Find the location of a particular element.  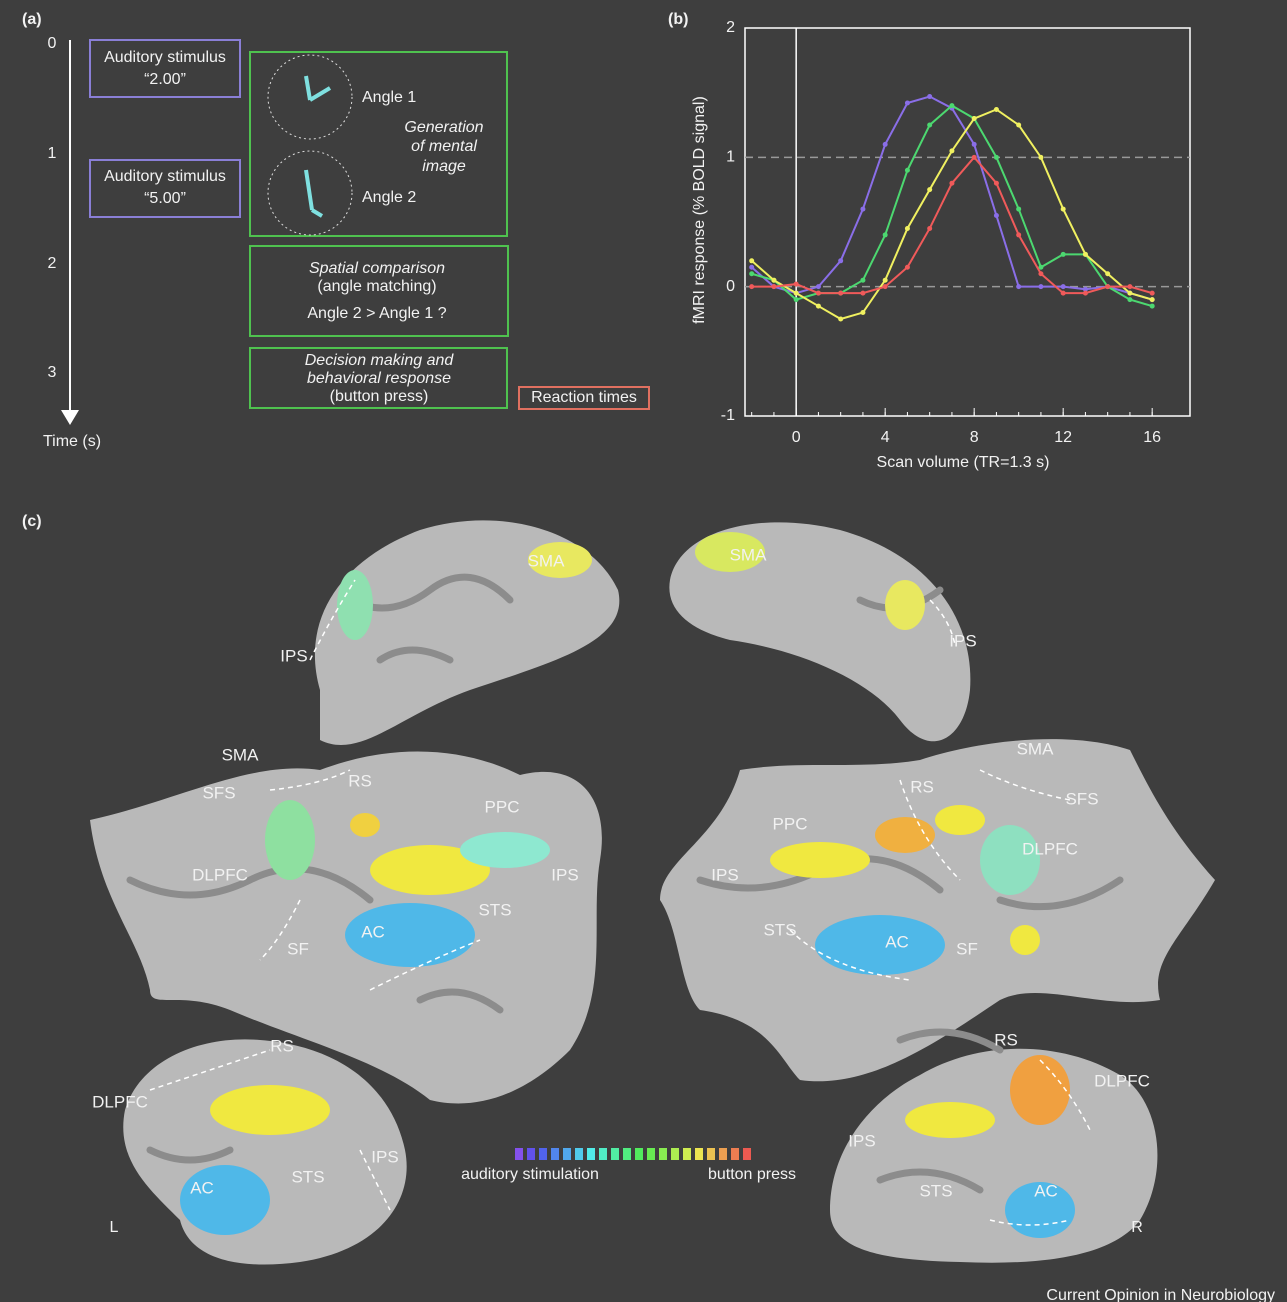

x-tick-label: 0 is located at coordinates (796, 437).